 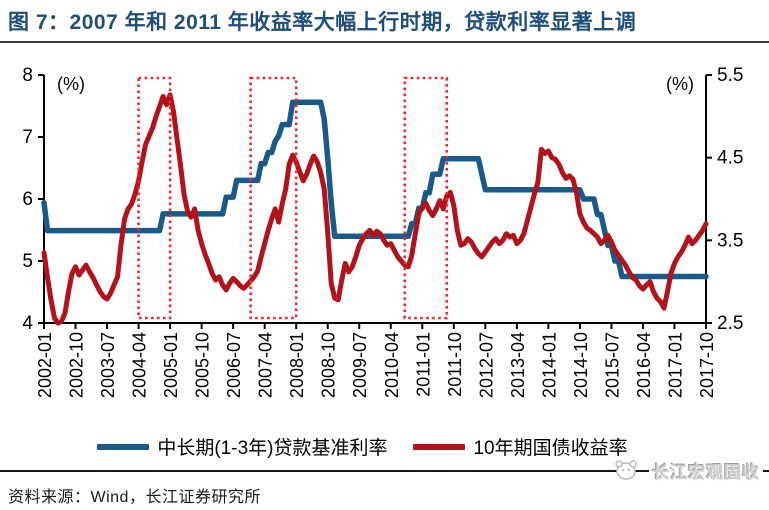 I want to click on svg-text: 2017-01, so click(x=675, y=365).